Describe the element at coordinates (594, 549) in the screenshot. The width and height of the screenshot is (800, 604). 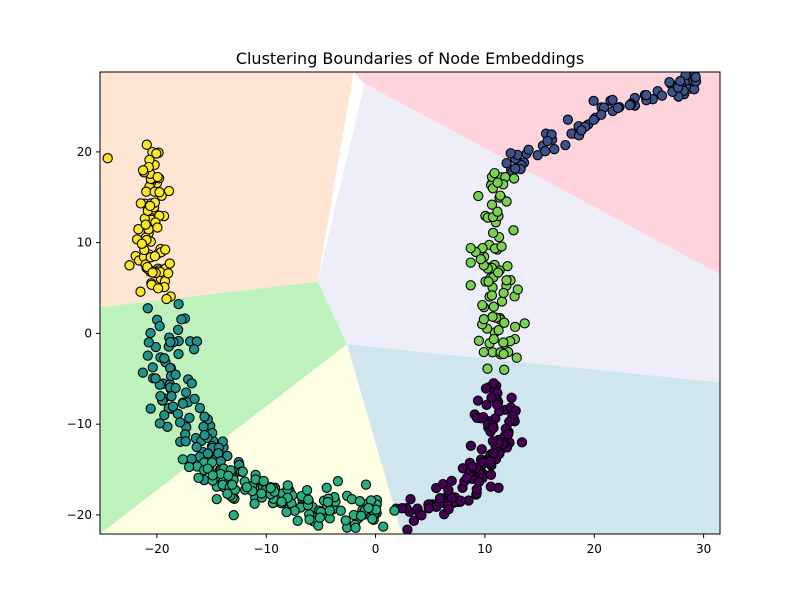
I see `x-tick-label: 20` at that location.